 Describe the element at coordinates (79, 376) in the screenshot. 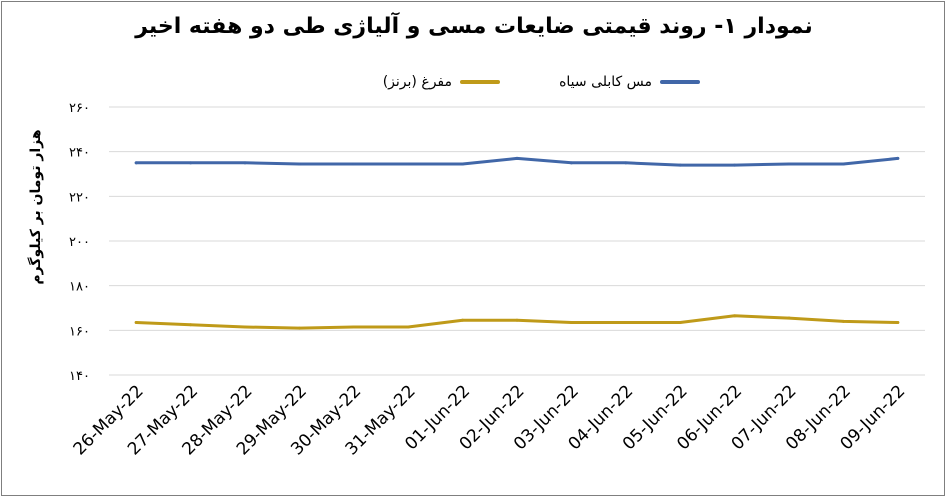

I see `y-tick-label: ۱۴۰` at that location.